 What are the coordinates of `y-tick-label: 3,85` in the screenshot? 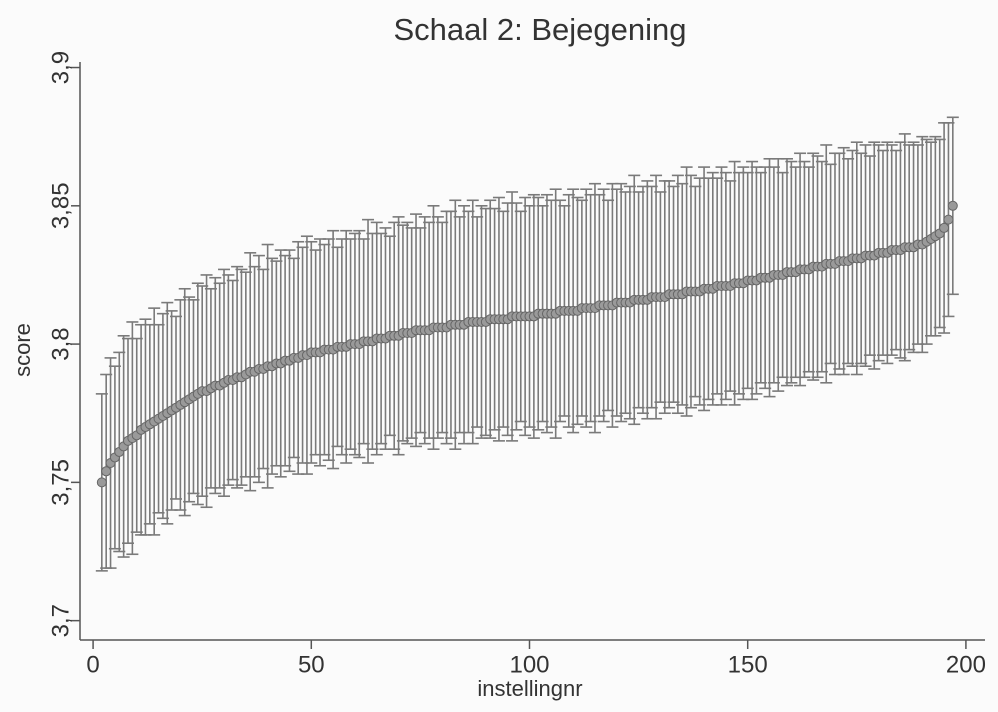 It's located at (60, 205).